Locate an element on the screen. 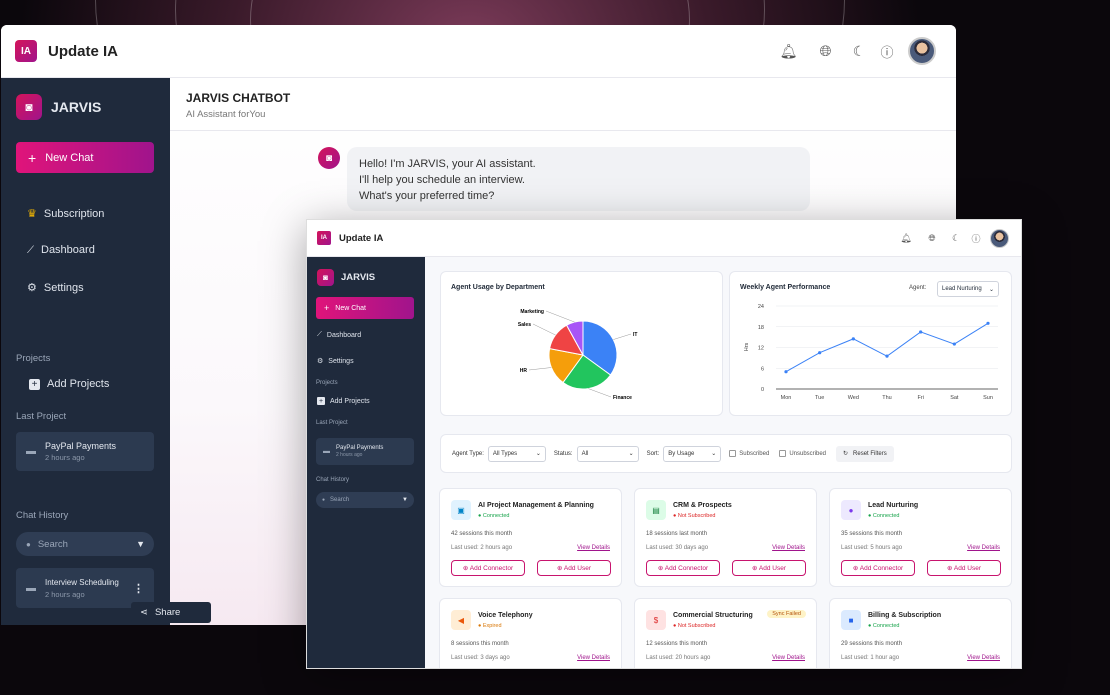  sort-select: By Usage ⌄ is located at coordinates (692, 453).